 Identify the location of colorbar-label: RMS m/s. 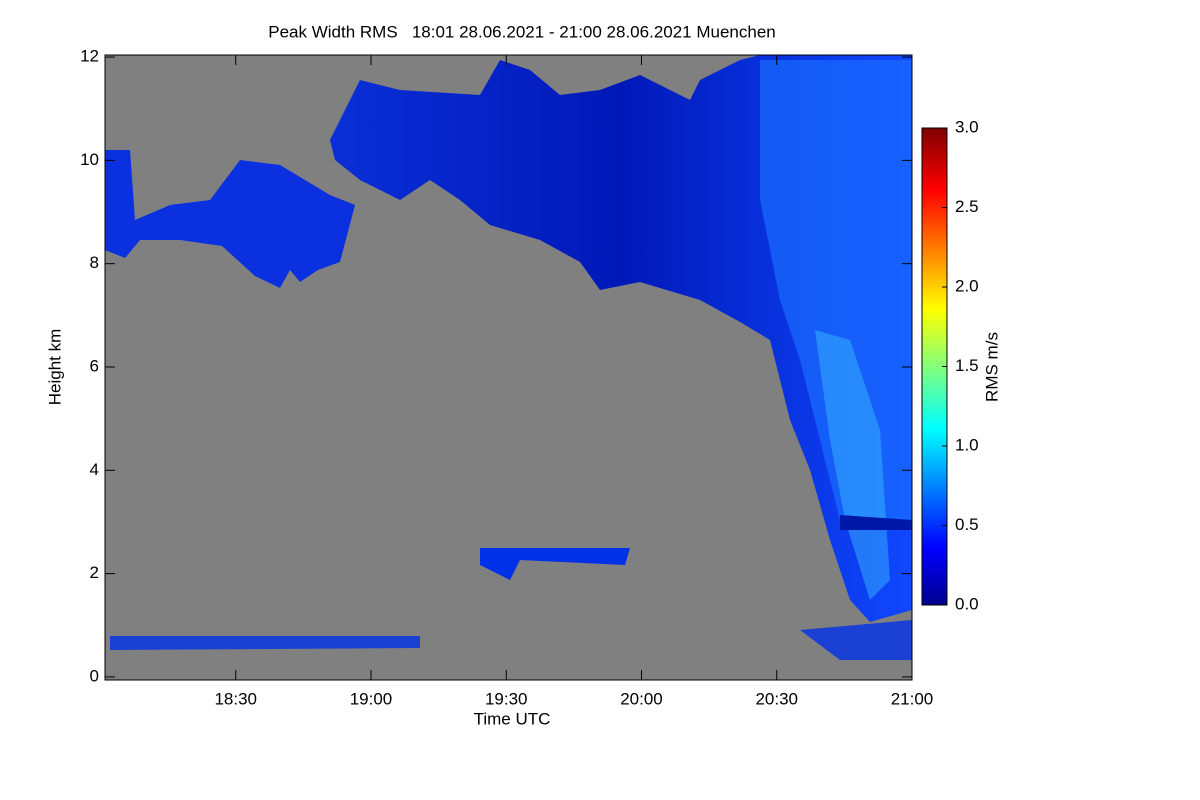
(991, 367).